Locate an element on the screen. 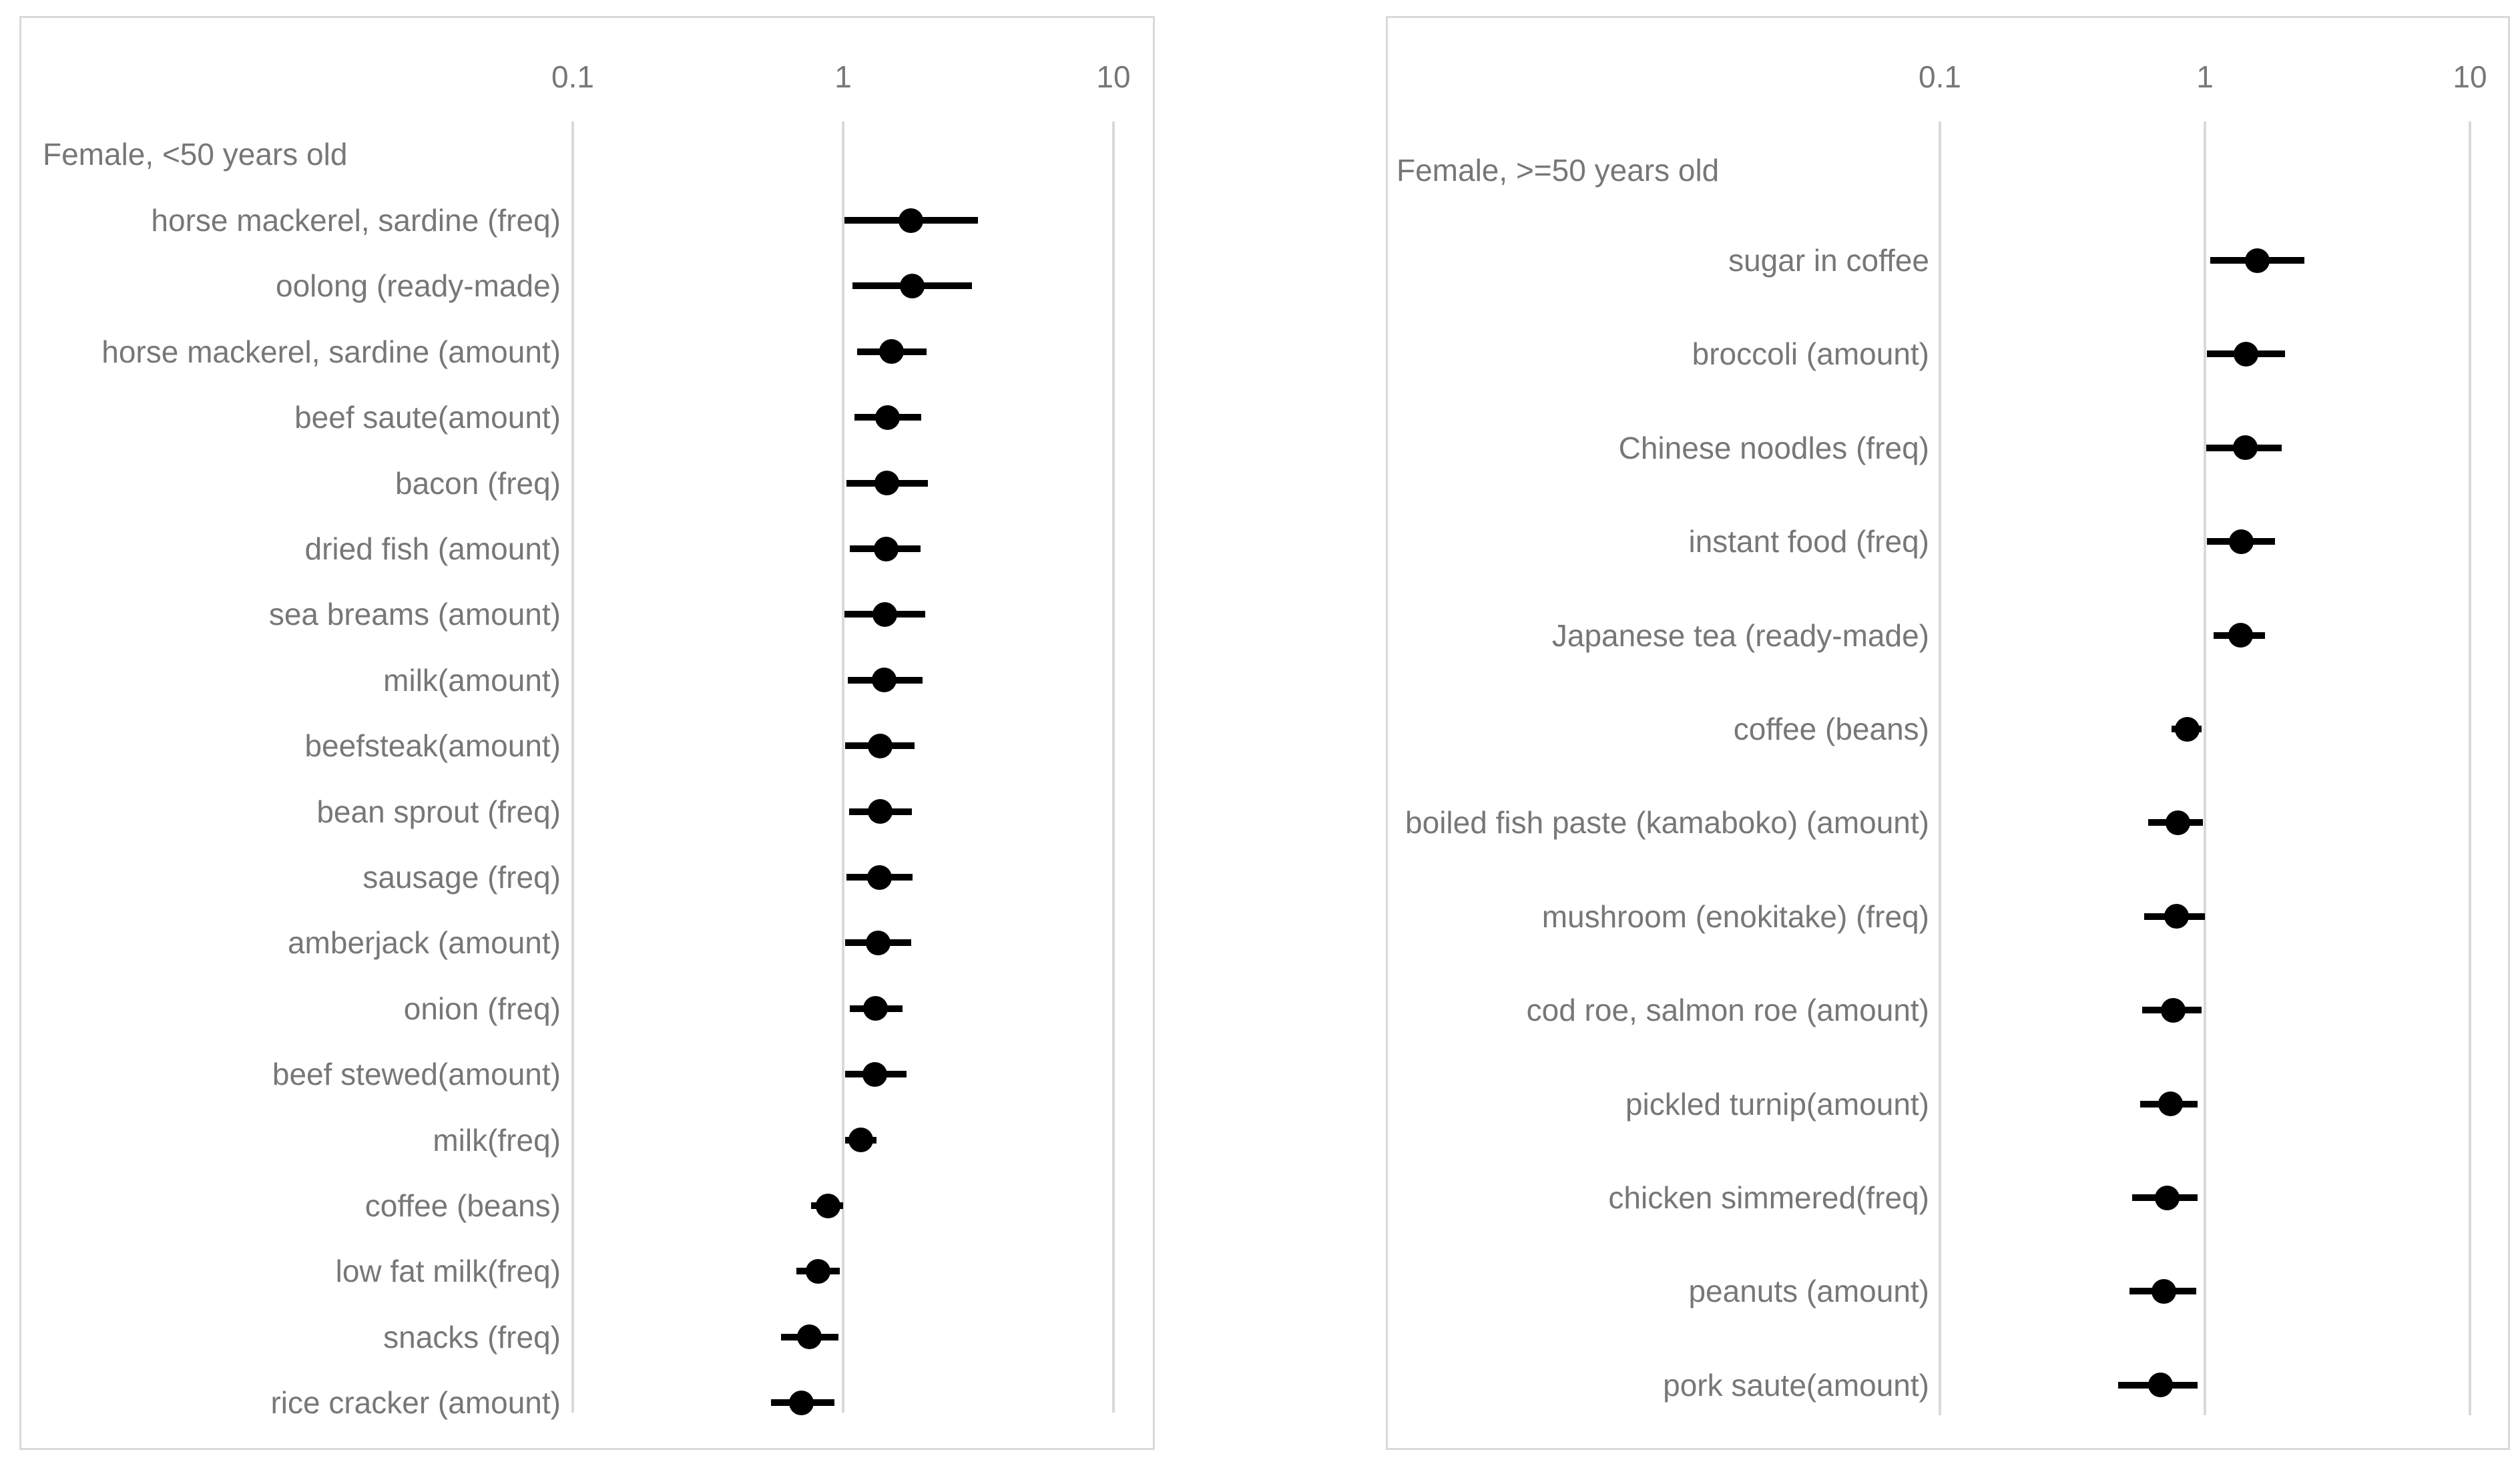  row-label: bacon (freq) is located at coordinates (478, 483).